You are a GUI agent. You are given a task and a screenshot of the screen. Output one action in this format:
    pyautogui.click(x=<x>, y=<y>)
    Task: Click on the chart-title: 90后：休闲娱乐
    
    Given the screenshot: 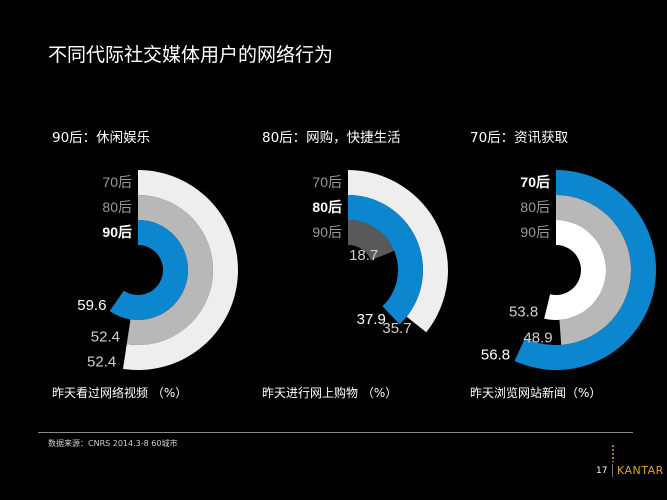 What is the action you would take?
    pyautogui.click(x=101, y=138)
    